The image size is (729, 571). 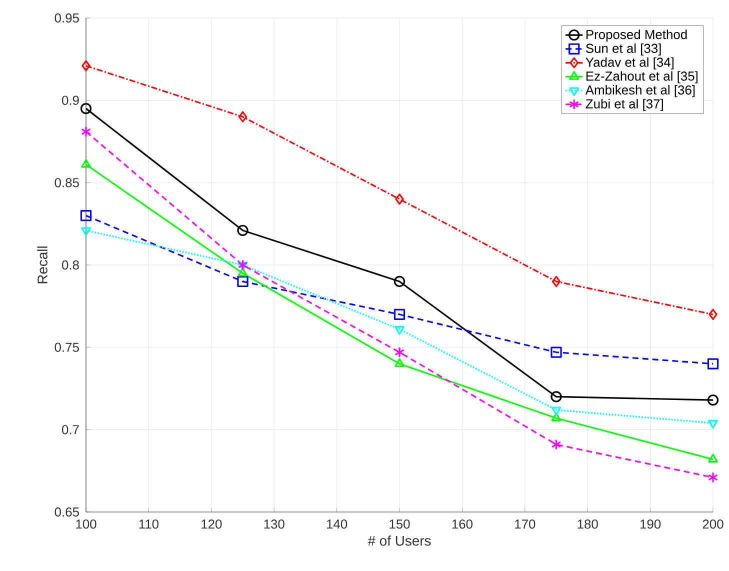 What do you see at coordinates (525, 524) in the screenshot?
I see `x-tick-label: 170` at bounding box center [525, 524].